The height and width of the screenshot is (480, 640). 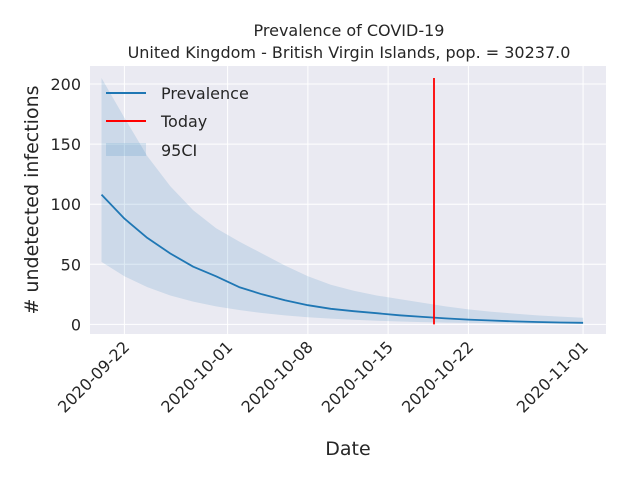 What do you see at coordinates (65, 204) in the screenshot?
I see `y-tick-label: 100` at bounding box center [65, 204].